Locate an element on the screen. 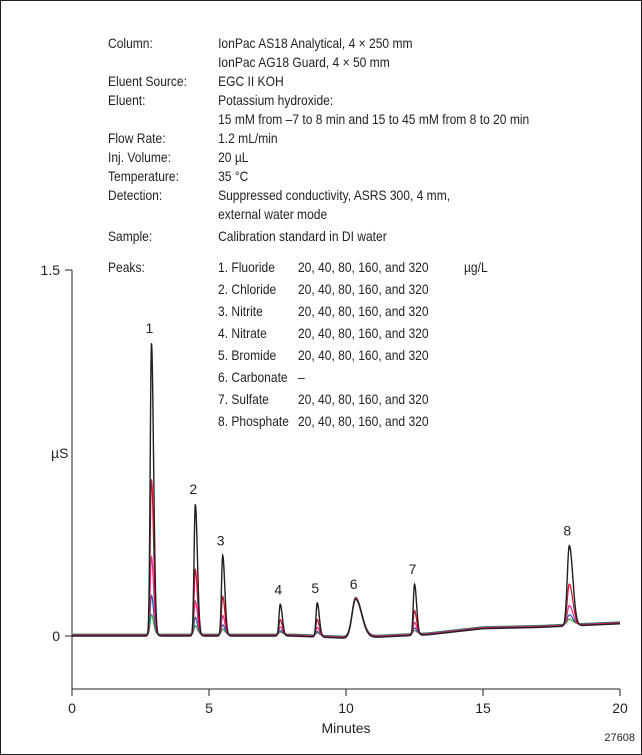  peak-label: 2 is located at coordinates (193, 489).